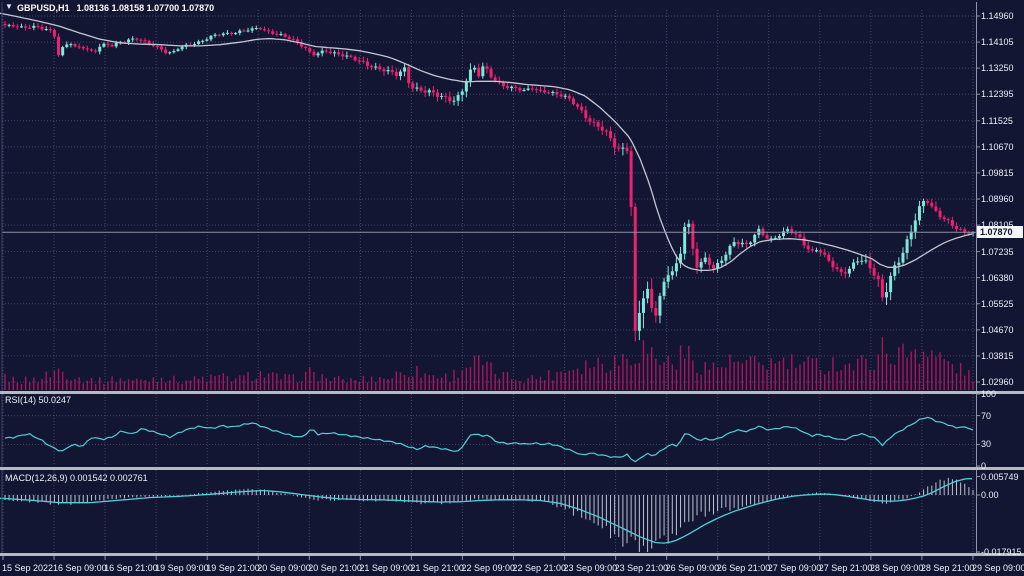 This screenshot has height=576, width=1024. What do you see at coordinates (38, 400) in the screenshot?
I see `rsi-indicator-label: RSI(14) 50.0247` at bounding box center [38, 400].